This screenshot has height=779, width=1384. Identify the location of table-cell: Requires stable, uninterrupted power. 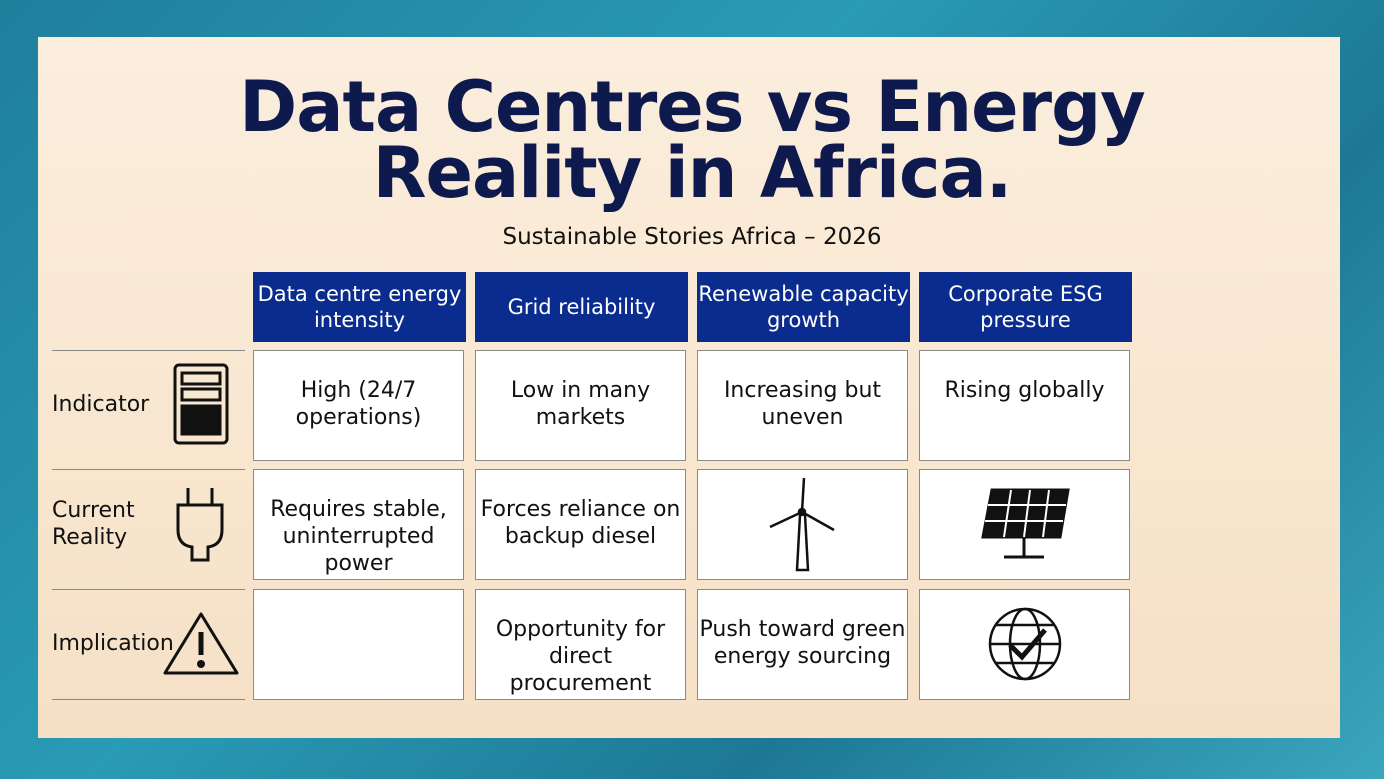
(358, 524).